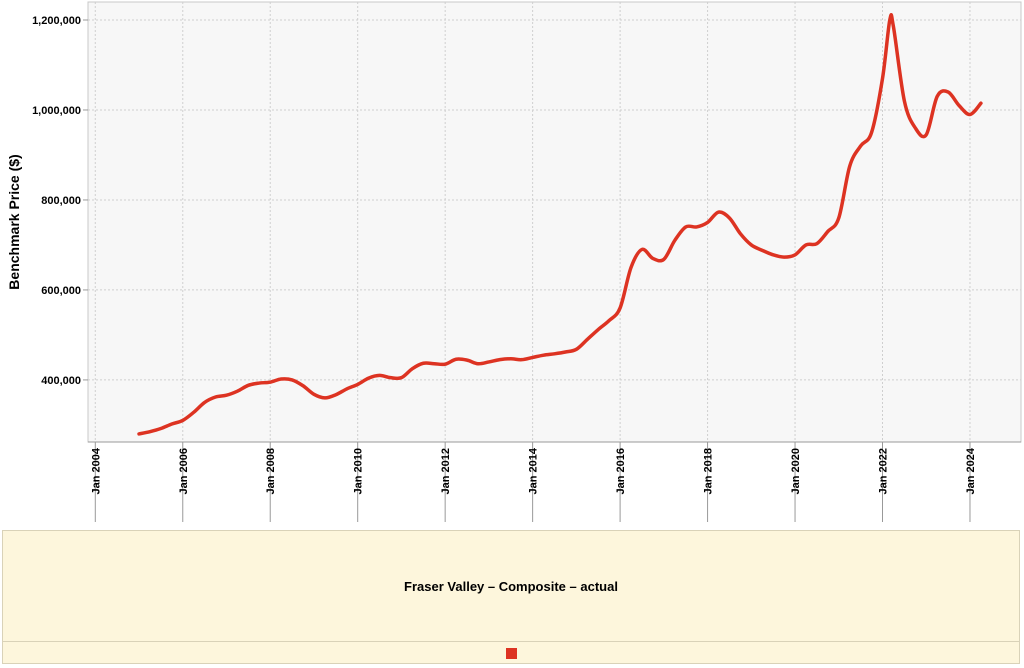 Image resolution: width=1024 pixels, height=668 pixels. What do you see at coordinates (14, 221) in the screenshot?
I see `y-axis-label: Benchmark Price ($)` at bounding box center [14, 221].